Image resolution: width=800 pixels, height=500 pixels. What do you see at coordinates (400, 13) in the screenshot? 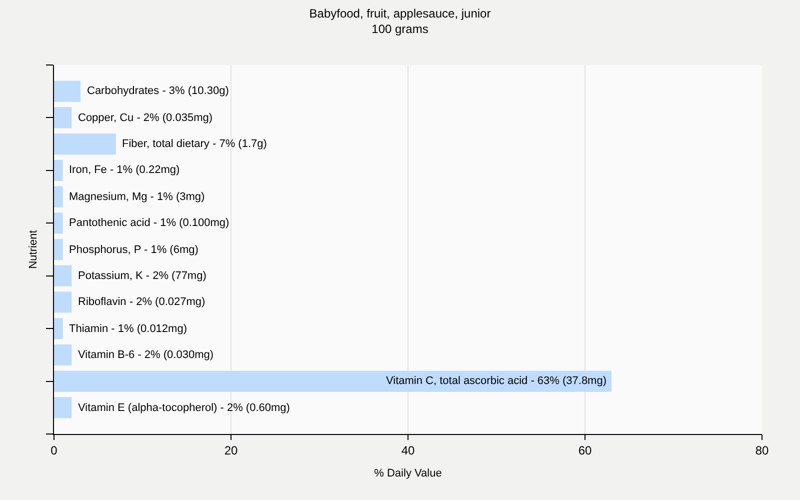
I see `chart-title: Babyfood, fruit, applesauce, junior` at bounding box center [400, 13].